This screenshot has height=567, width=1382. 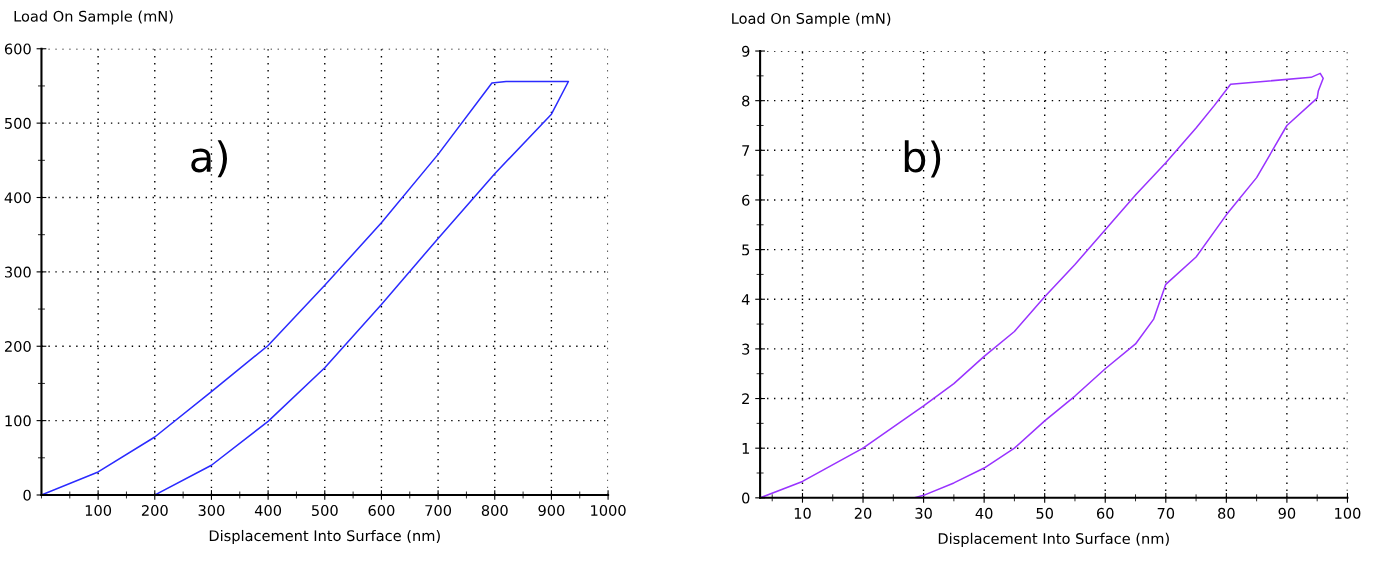 I want to click on x-tick-label: 800, so click(x=494, y=510).